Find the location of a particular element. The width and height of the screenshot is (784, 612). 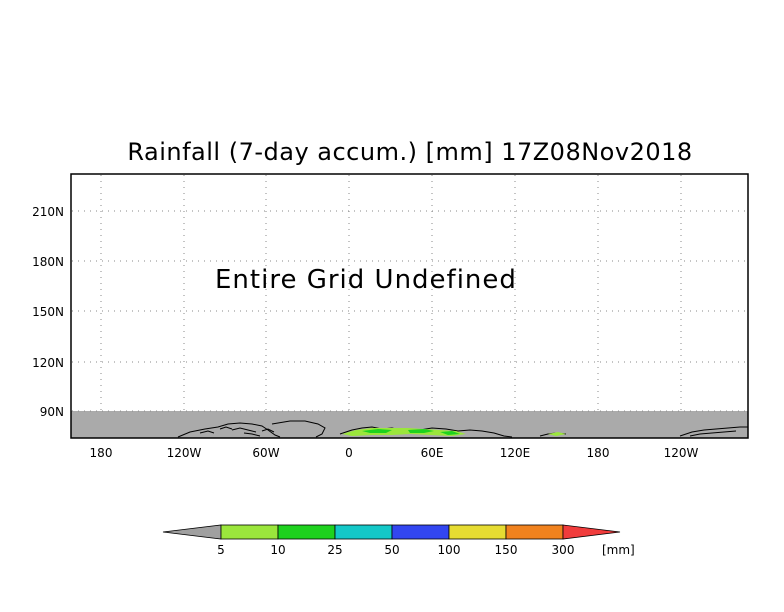

coastline-asia is located at coordinates (466, 432).